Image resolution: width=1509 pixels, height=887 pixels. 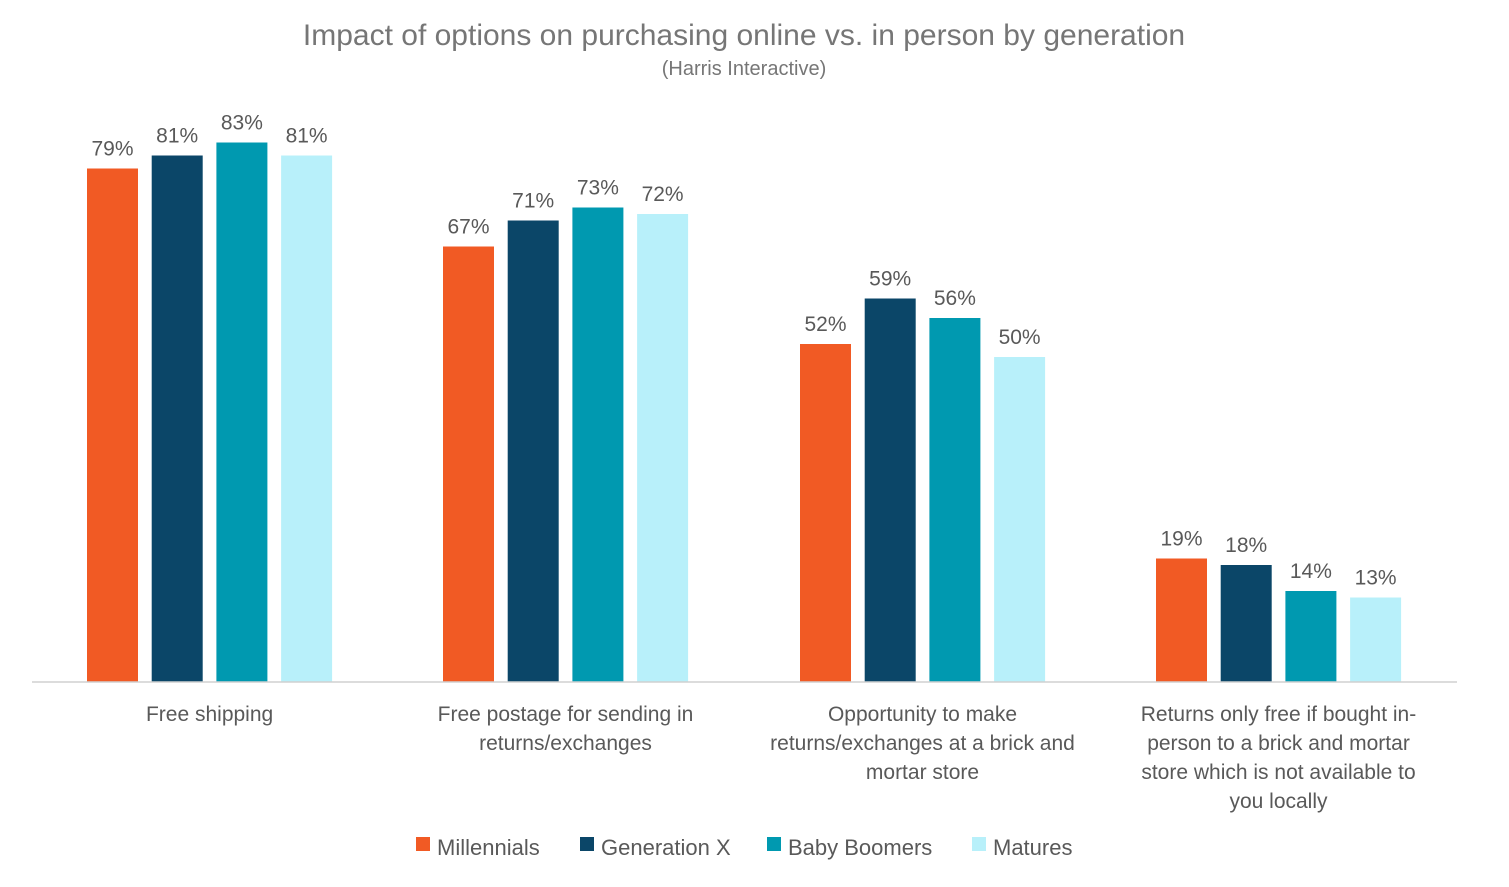 What do you see at coordinates (955, 298) in the screenshot?
I see `data-label: 56%` at bounding box center [955, 298].